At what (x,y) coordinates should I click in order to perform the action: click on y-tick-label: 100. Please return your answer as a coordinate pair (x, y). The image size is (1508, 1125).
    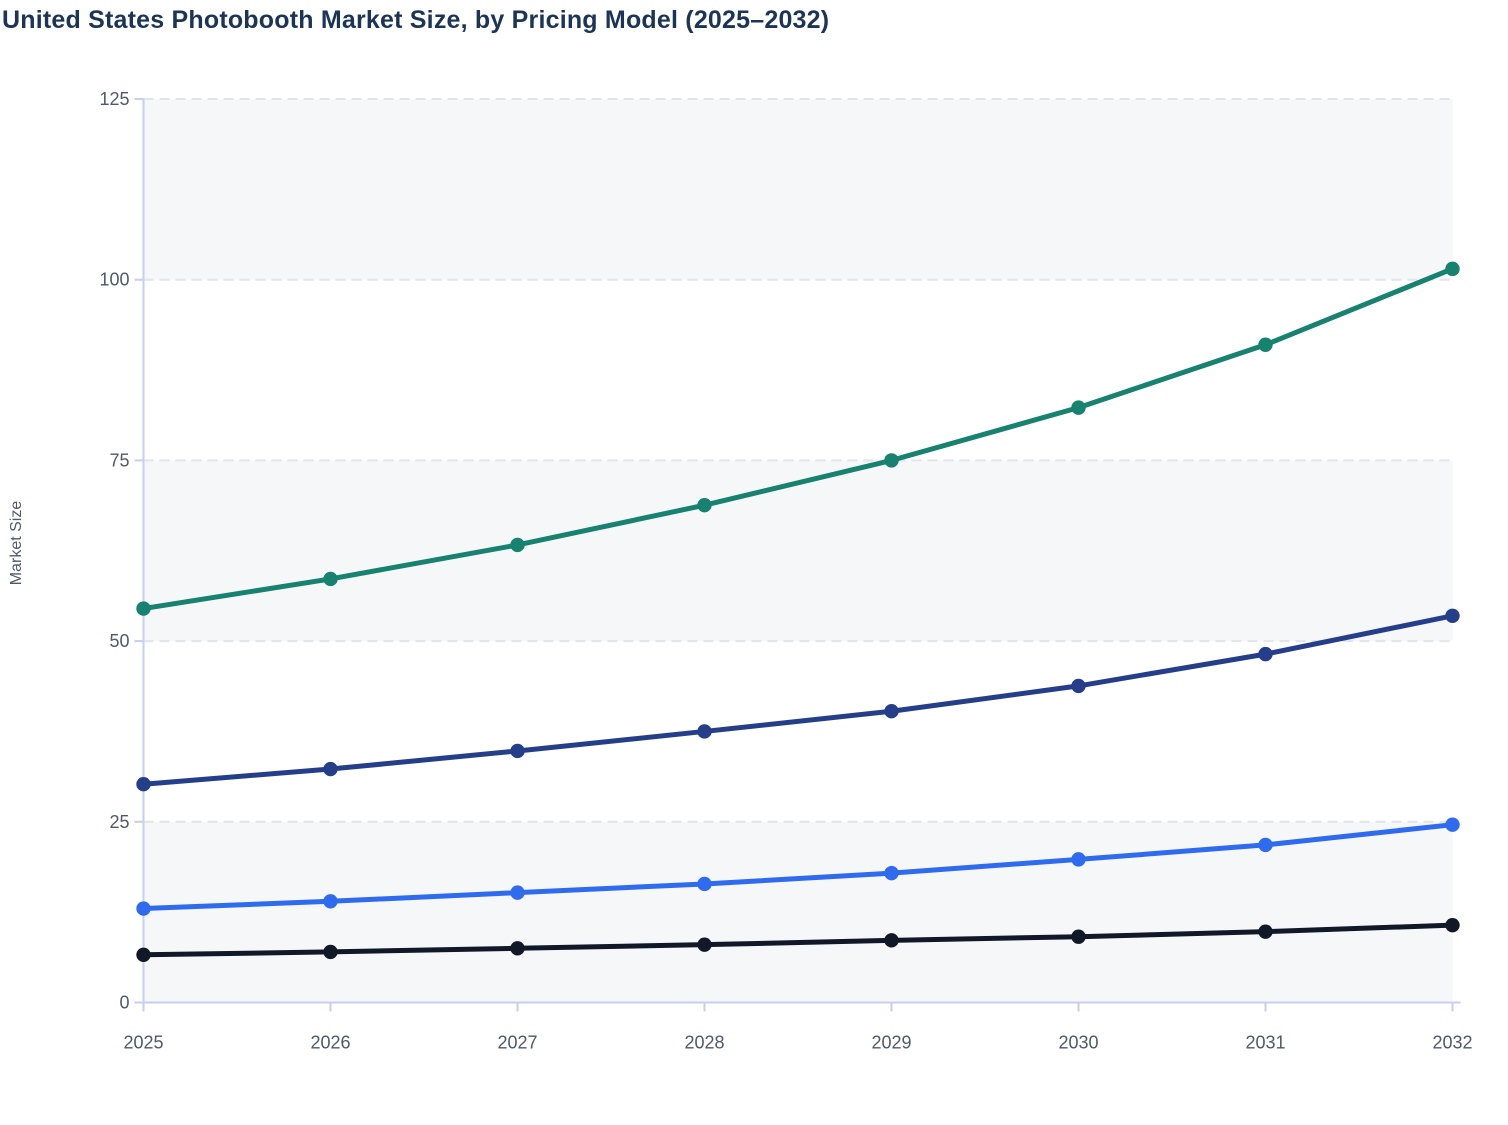
    Looking at the image, I should click on (114, 280).